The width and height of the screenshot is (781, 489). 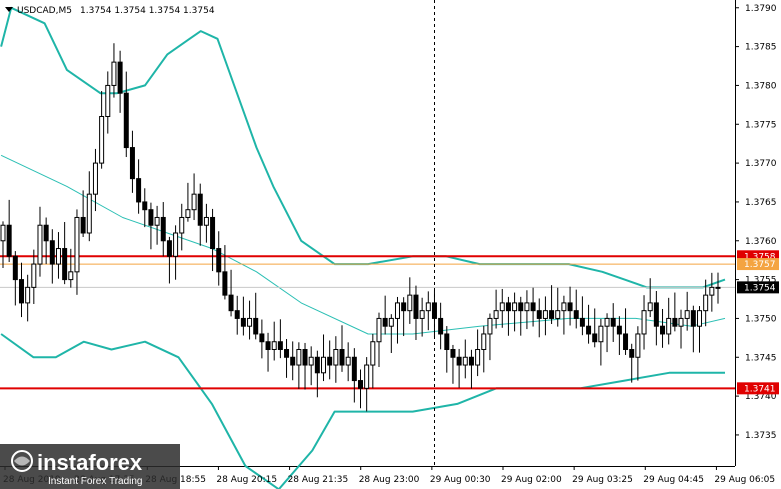 I want to click on y-tick-label: 1.3735, so click(x=761, y=436).